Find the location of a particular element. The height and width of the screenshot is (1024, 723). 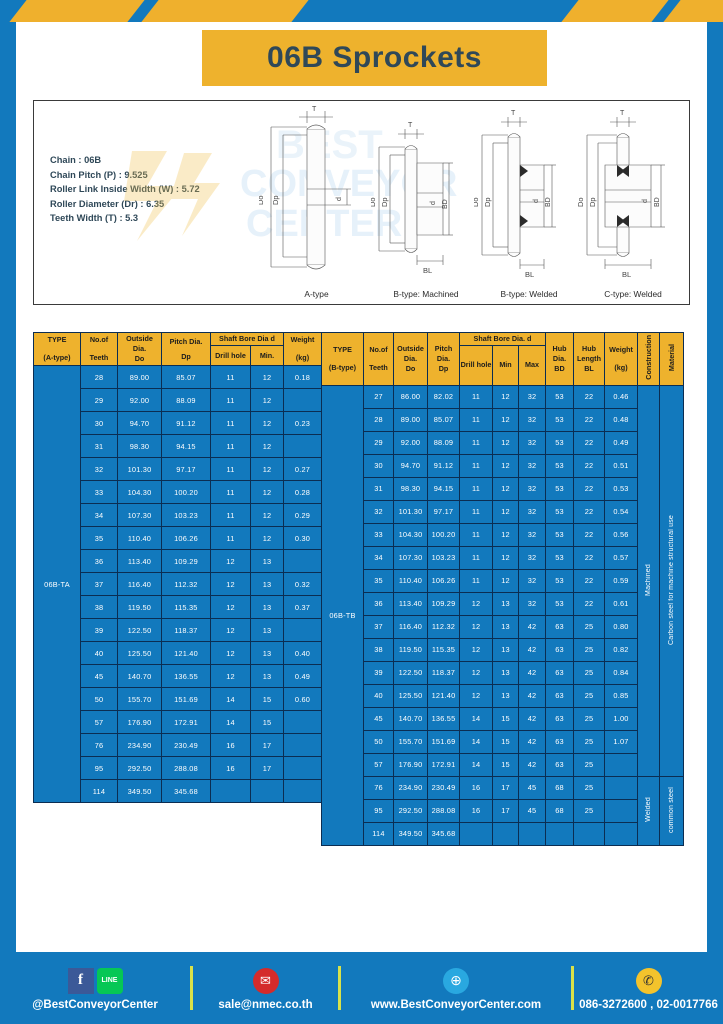

table-row: 45 140.70 136.55 12 13 0.49 is located at coordinates (178, 676).